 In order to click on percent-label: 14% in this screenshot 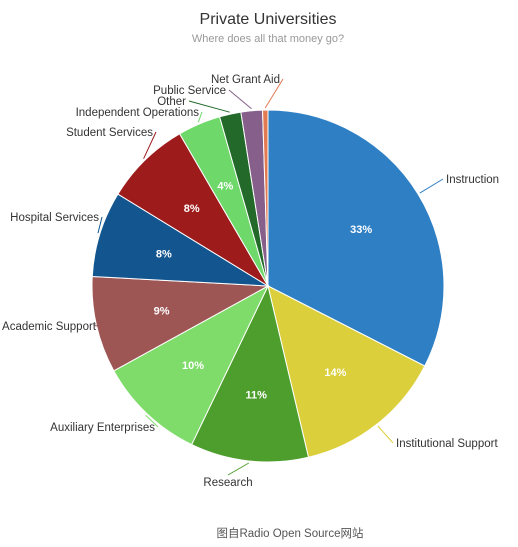, I will do `click(335, 373)`.